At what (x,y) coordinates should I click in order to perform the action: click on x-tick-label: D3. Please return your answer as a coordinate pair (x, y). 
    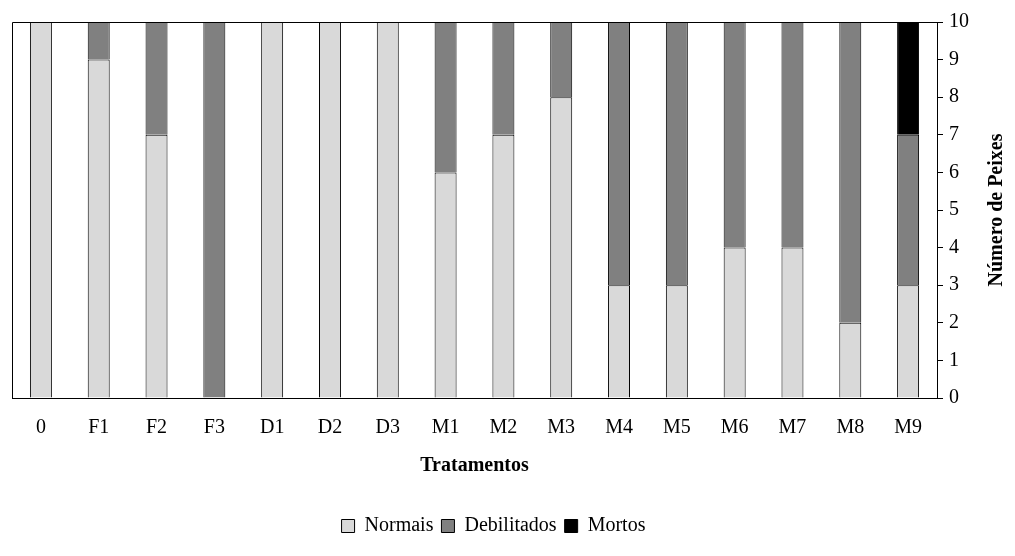
    Looking at the image, I should click on (388, 426).